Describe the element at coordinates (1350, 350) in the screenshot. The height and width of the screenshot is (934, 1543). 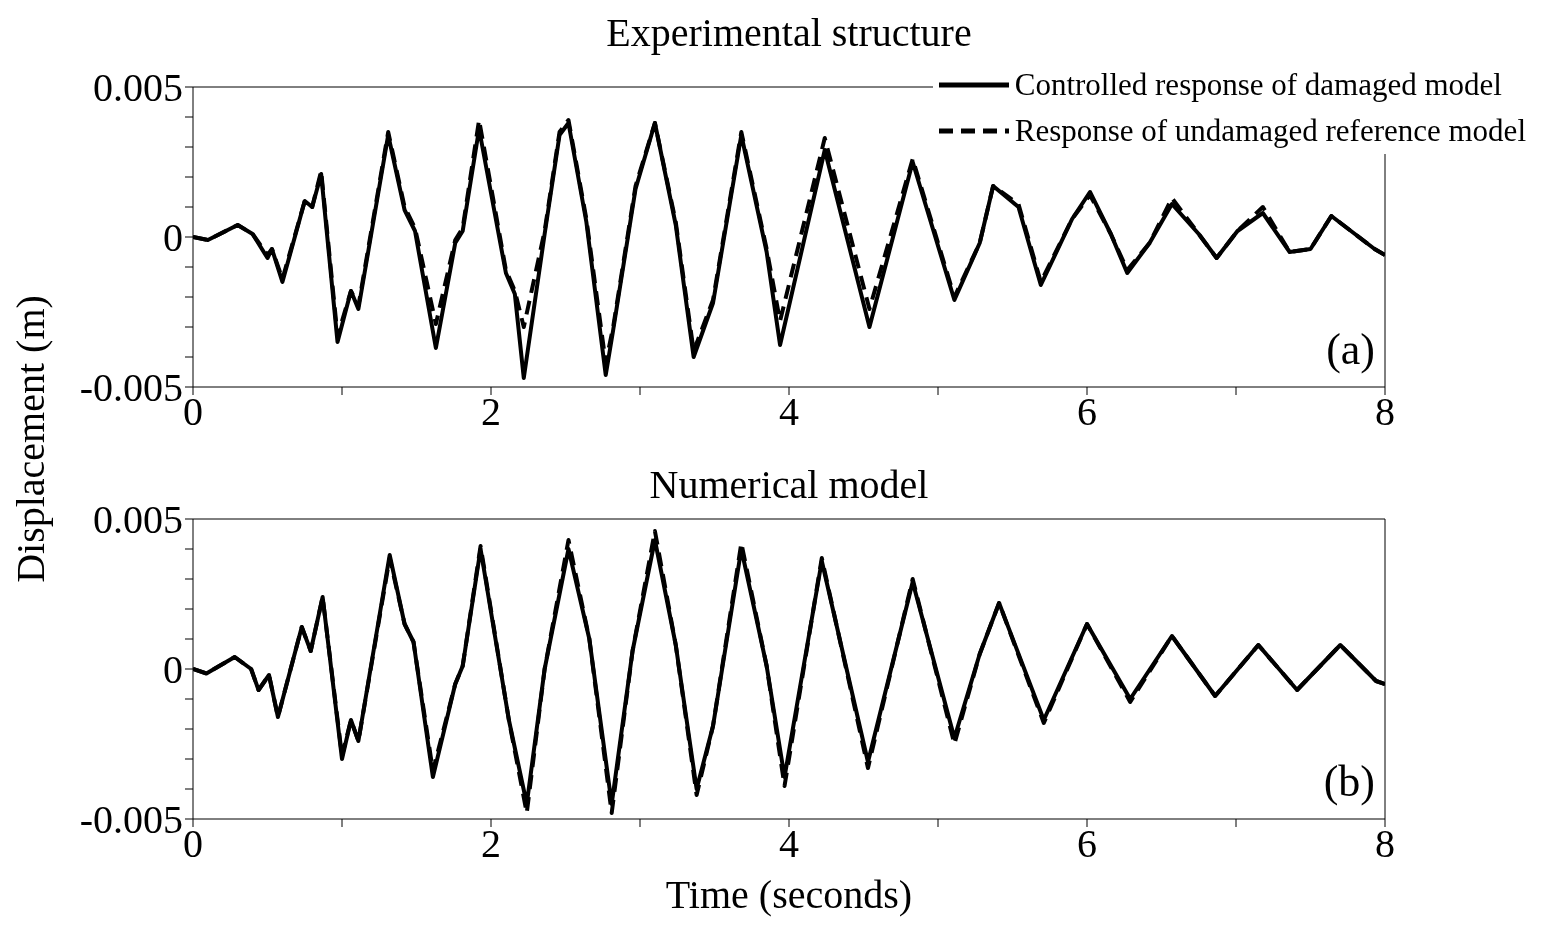
I see `annotation: (a)` at that location.